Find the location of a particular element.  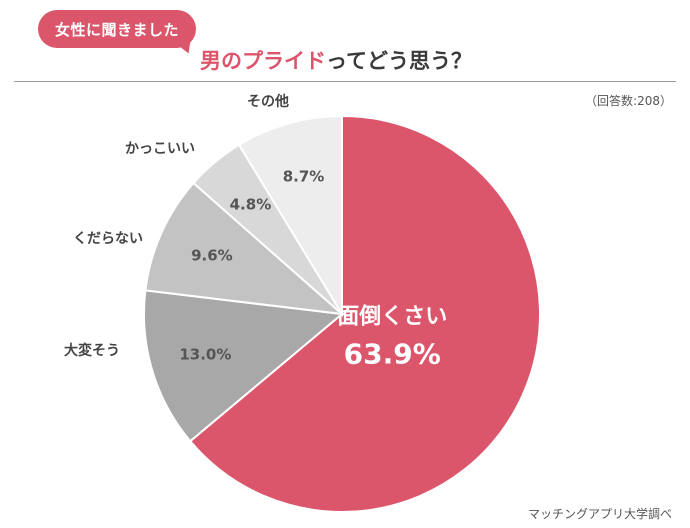

slice-value-other: 8.7% is located at coordinates (304, 177).